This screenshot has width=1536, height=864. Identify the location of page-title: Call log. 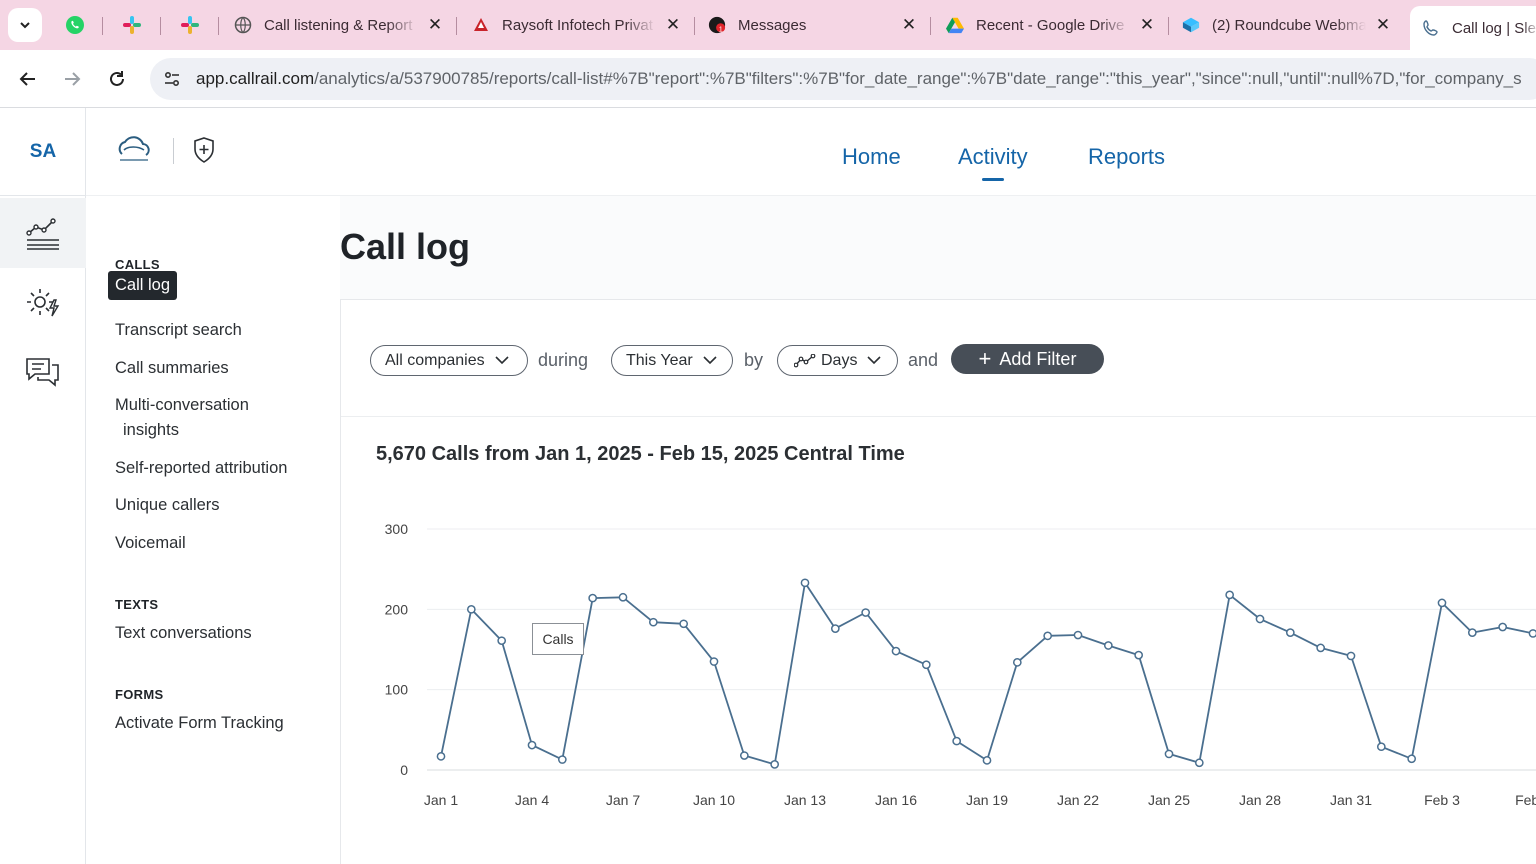
(405, 246).